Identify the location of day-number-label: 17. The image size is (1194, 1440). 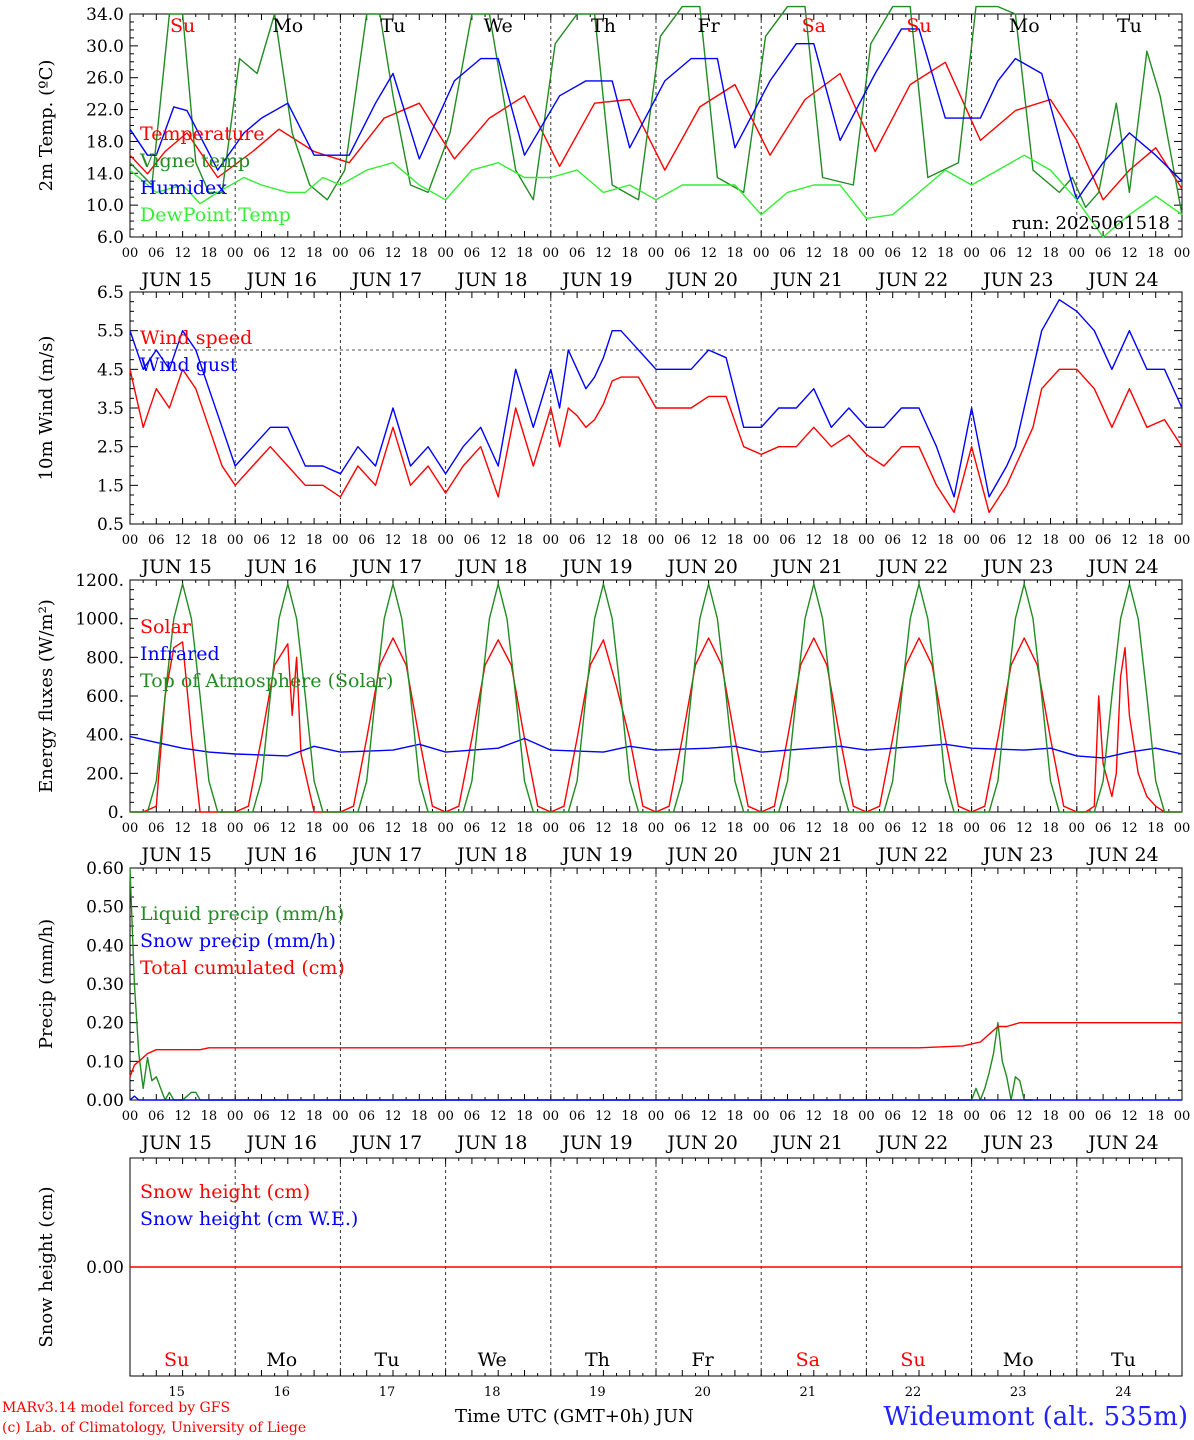
(387, 1392).